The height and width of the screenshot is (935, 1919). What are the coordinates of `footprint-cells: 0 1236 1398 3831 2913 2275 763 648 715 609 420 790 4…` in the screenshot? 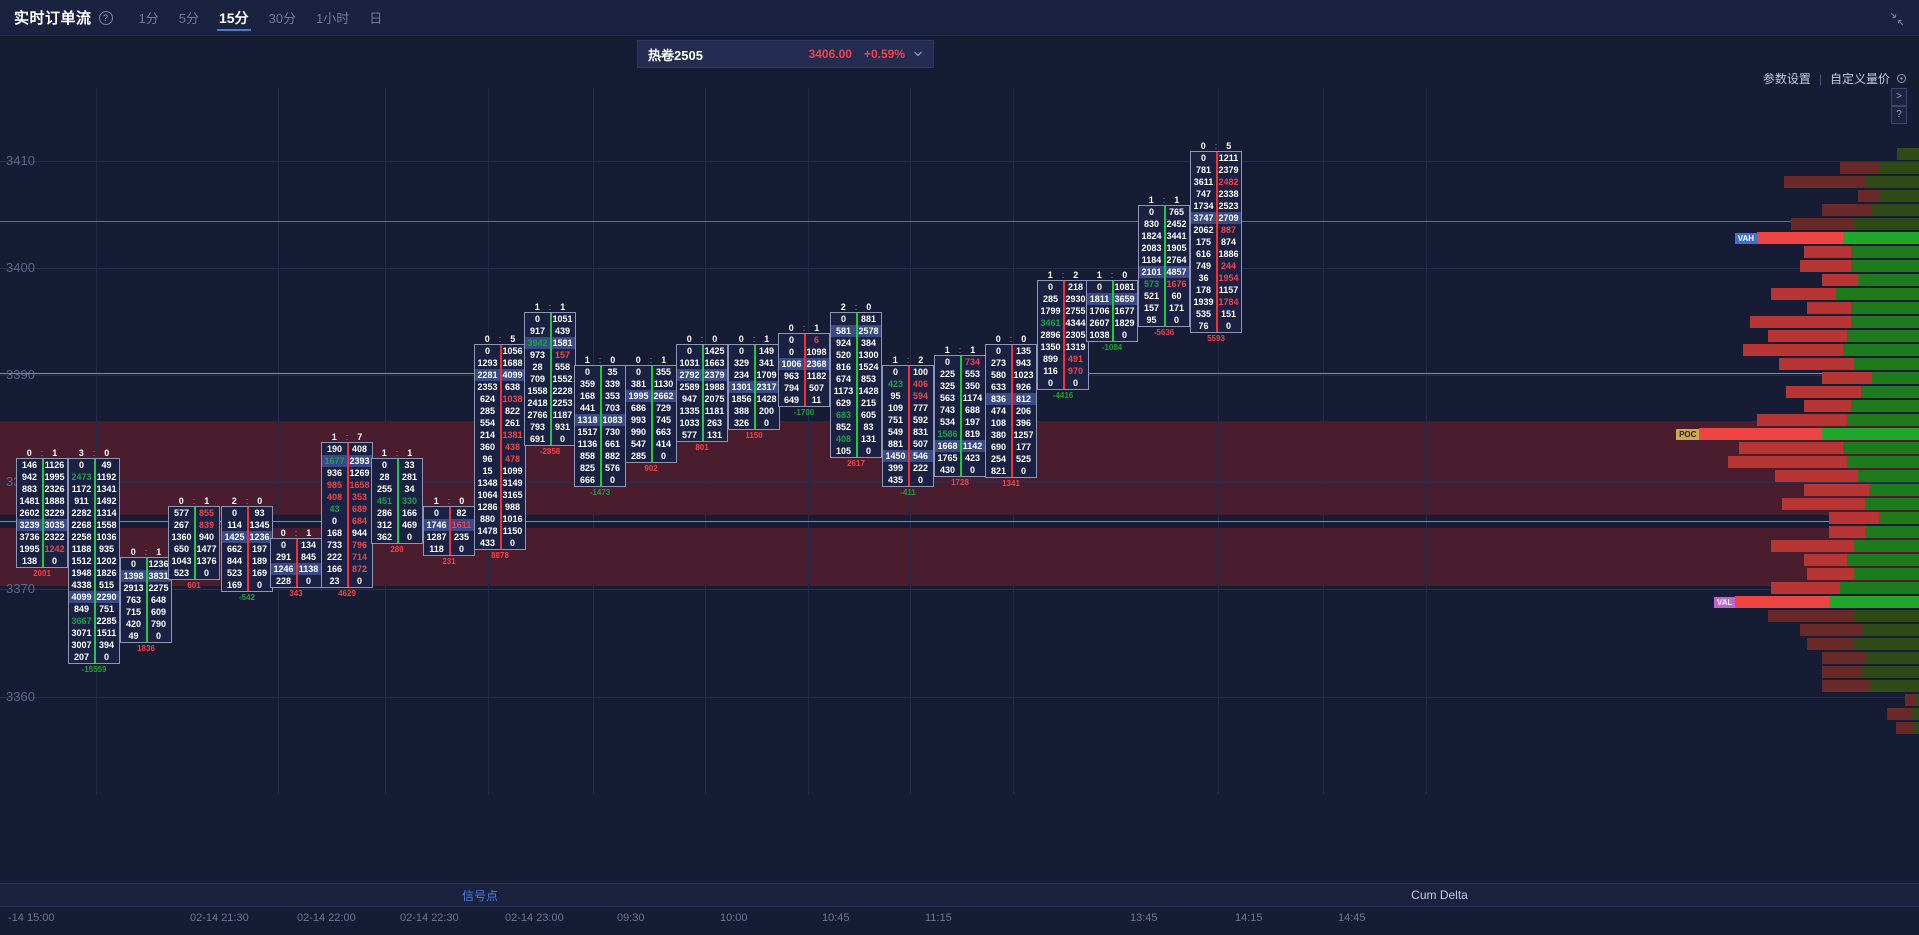 It's located at (146, 600).